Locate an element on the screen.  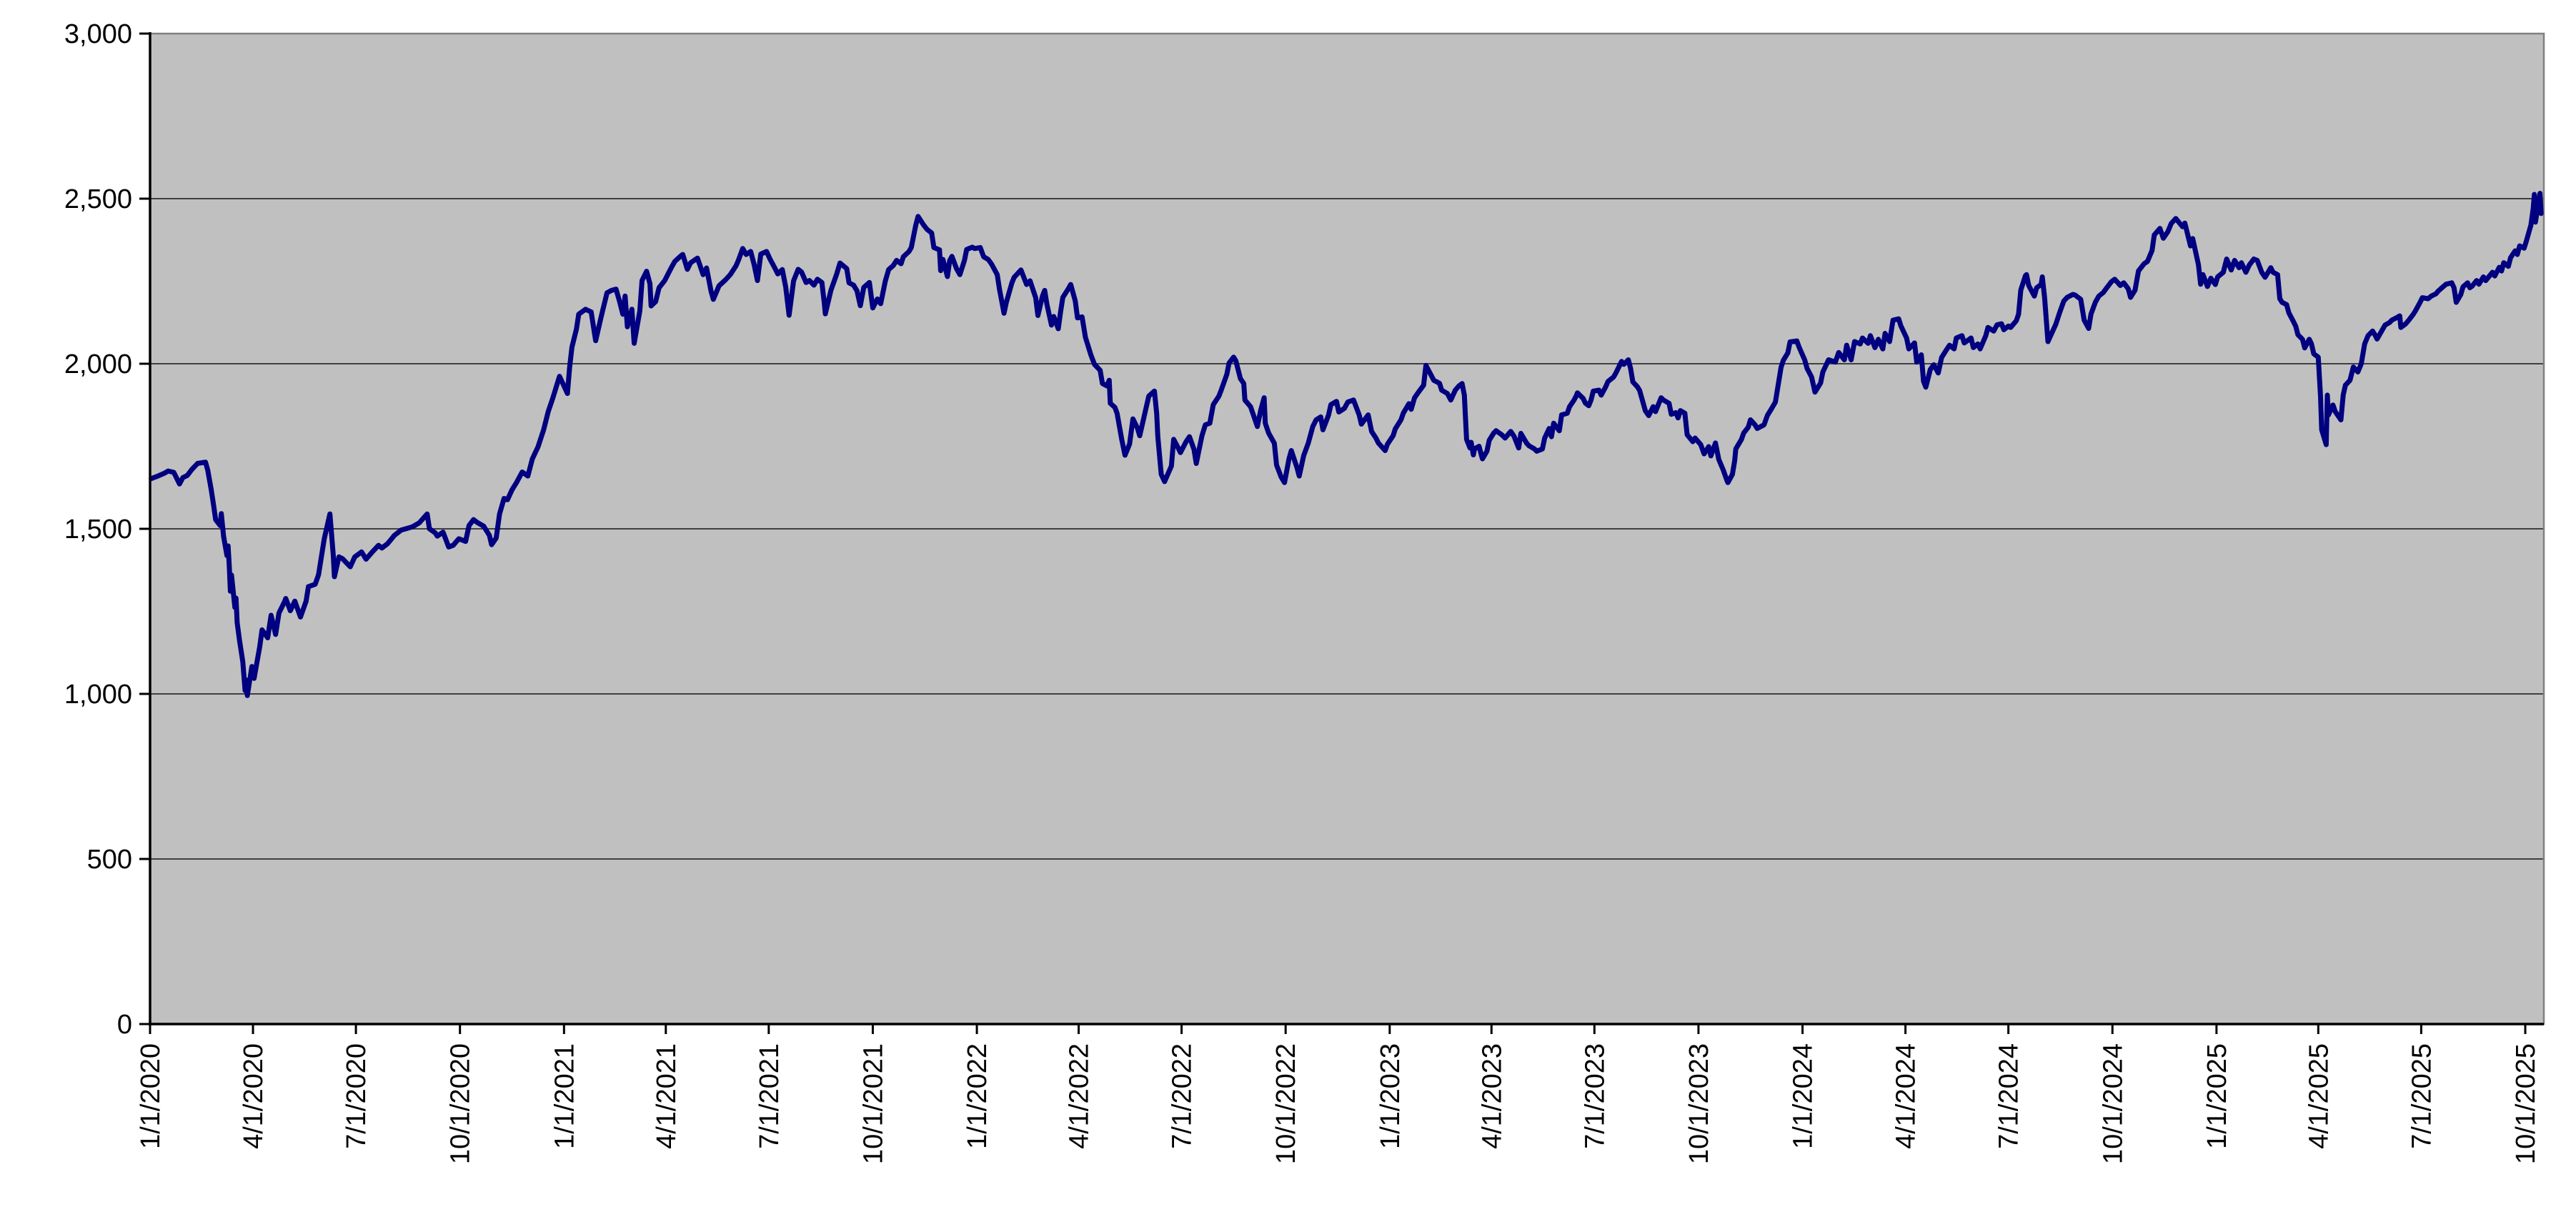
x-tick-label: 10/1/2023 is located at coordinates (1699, 1103).